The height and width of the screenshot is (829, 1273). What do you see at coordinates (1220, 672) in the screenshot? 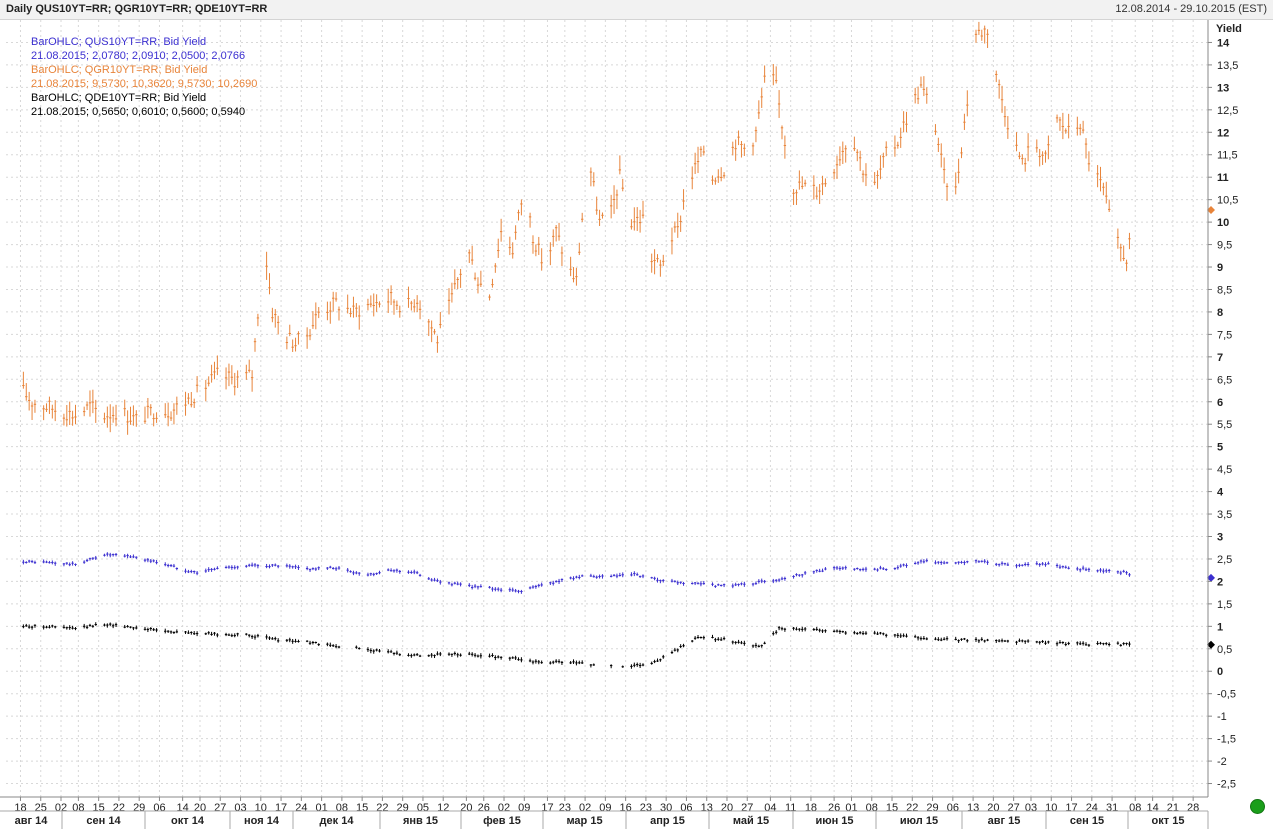
I see `y-tick-label: 0` at bounding box center [1220, 672].